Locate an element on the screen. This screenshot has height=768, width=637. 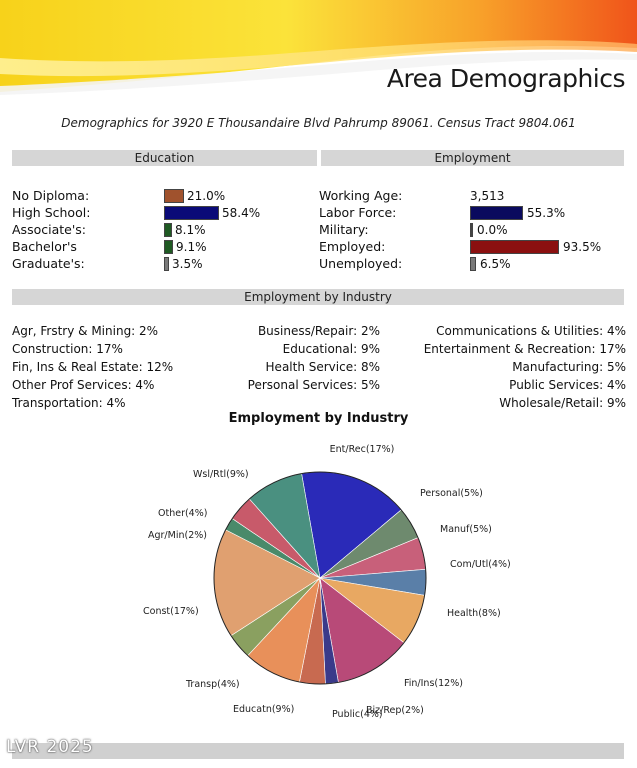
industry-item: Public Services: 4% is located at coordinates (567, 385).